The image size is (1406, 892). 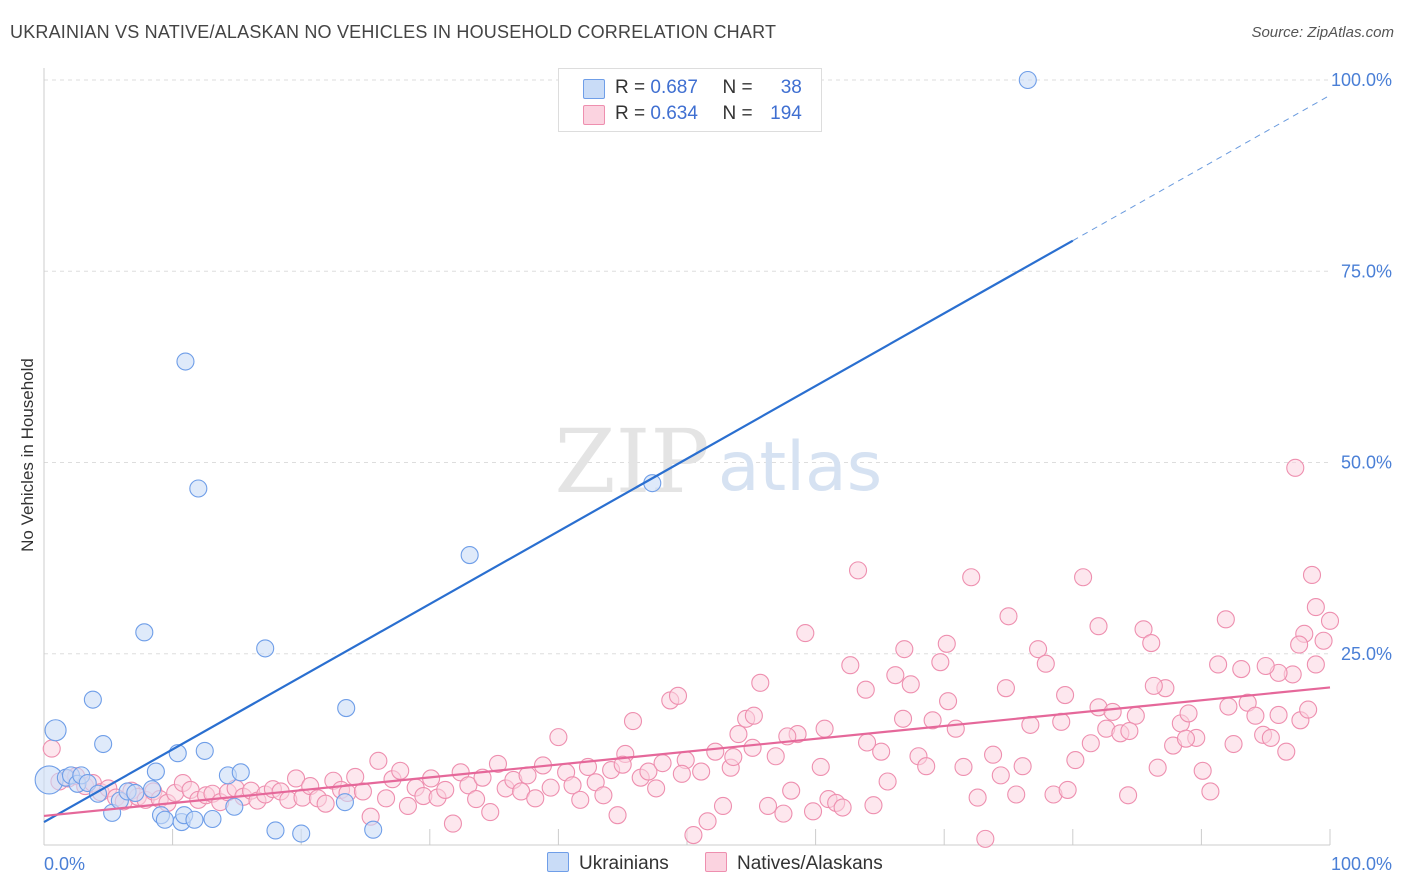 I want to click on legend-r-value: 0.634, so click(x=674, y=113).